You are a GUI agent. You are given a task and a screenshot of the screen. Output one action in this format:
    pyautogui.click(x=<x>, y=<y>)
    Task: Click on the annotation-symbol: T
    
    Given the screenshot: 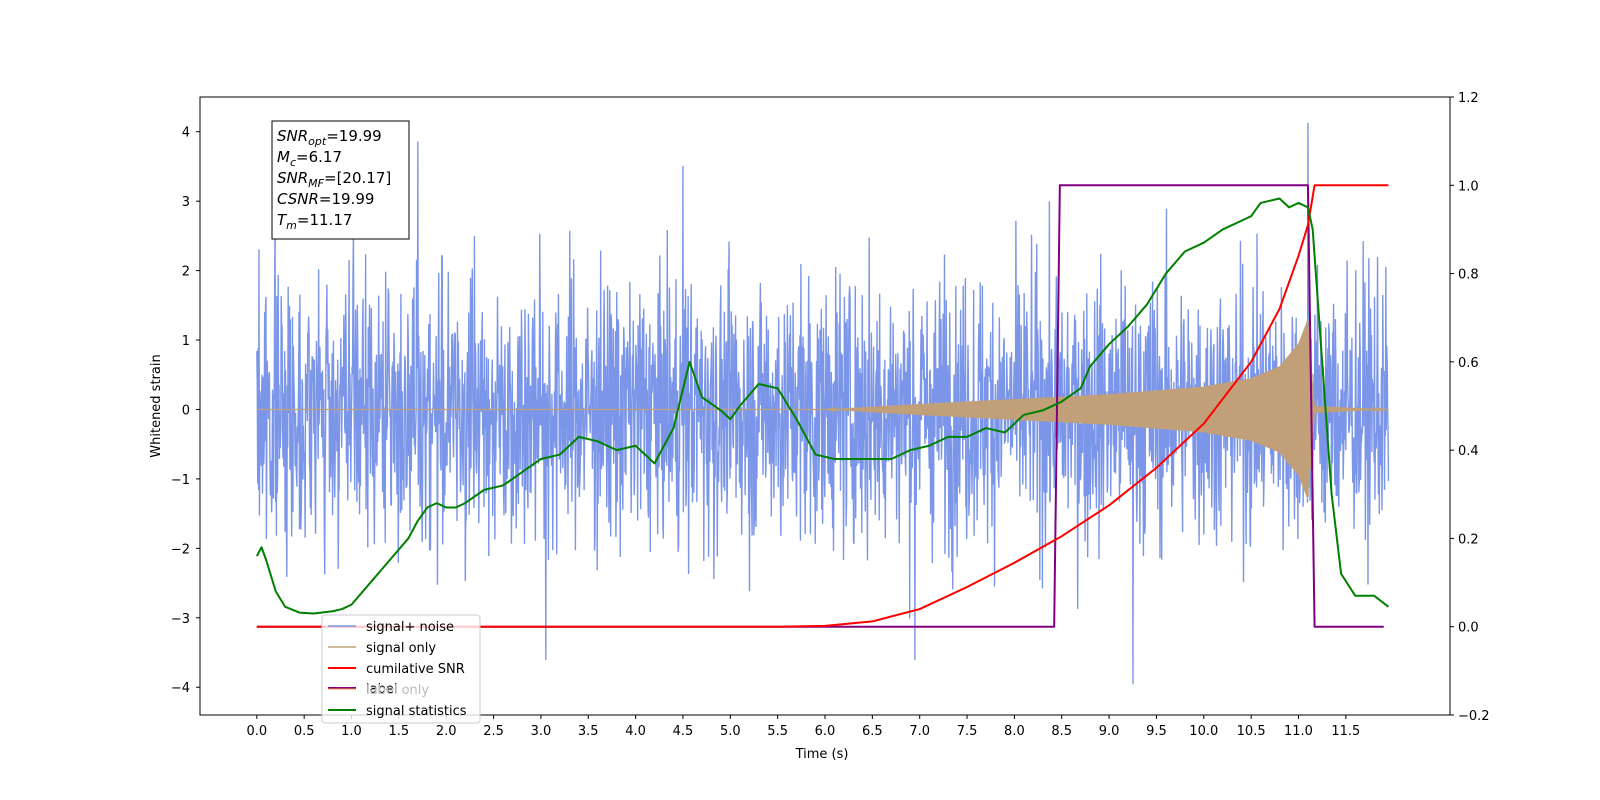 What is the action you would take?
    pyautogui.click(x=282, y=220)
    